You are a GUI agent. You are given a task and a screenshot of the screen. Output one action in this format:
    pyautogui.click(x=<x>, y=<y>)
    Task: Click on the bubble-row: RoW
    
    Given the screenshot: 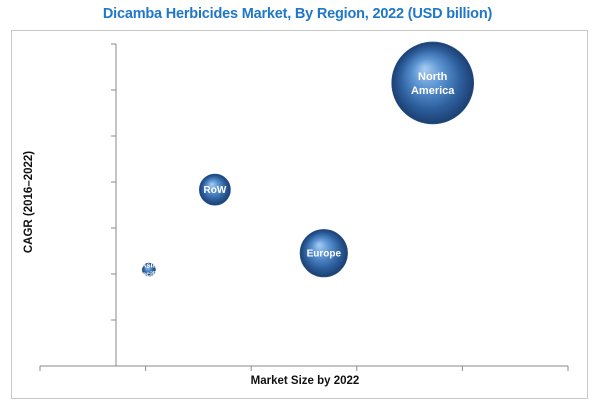 What is the action you would take?
    pyautogui.click(x=215, y=189)
    